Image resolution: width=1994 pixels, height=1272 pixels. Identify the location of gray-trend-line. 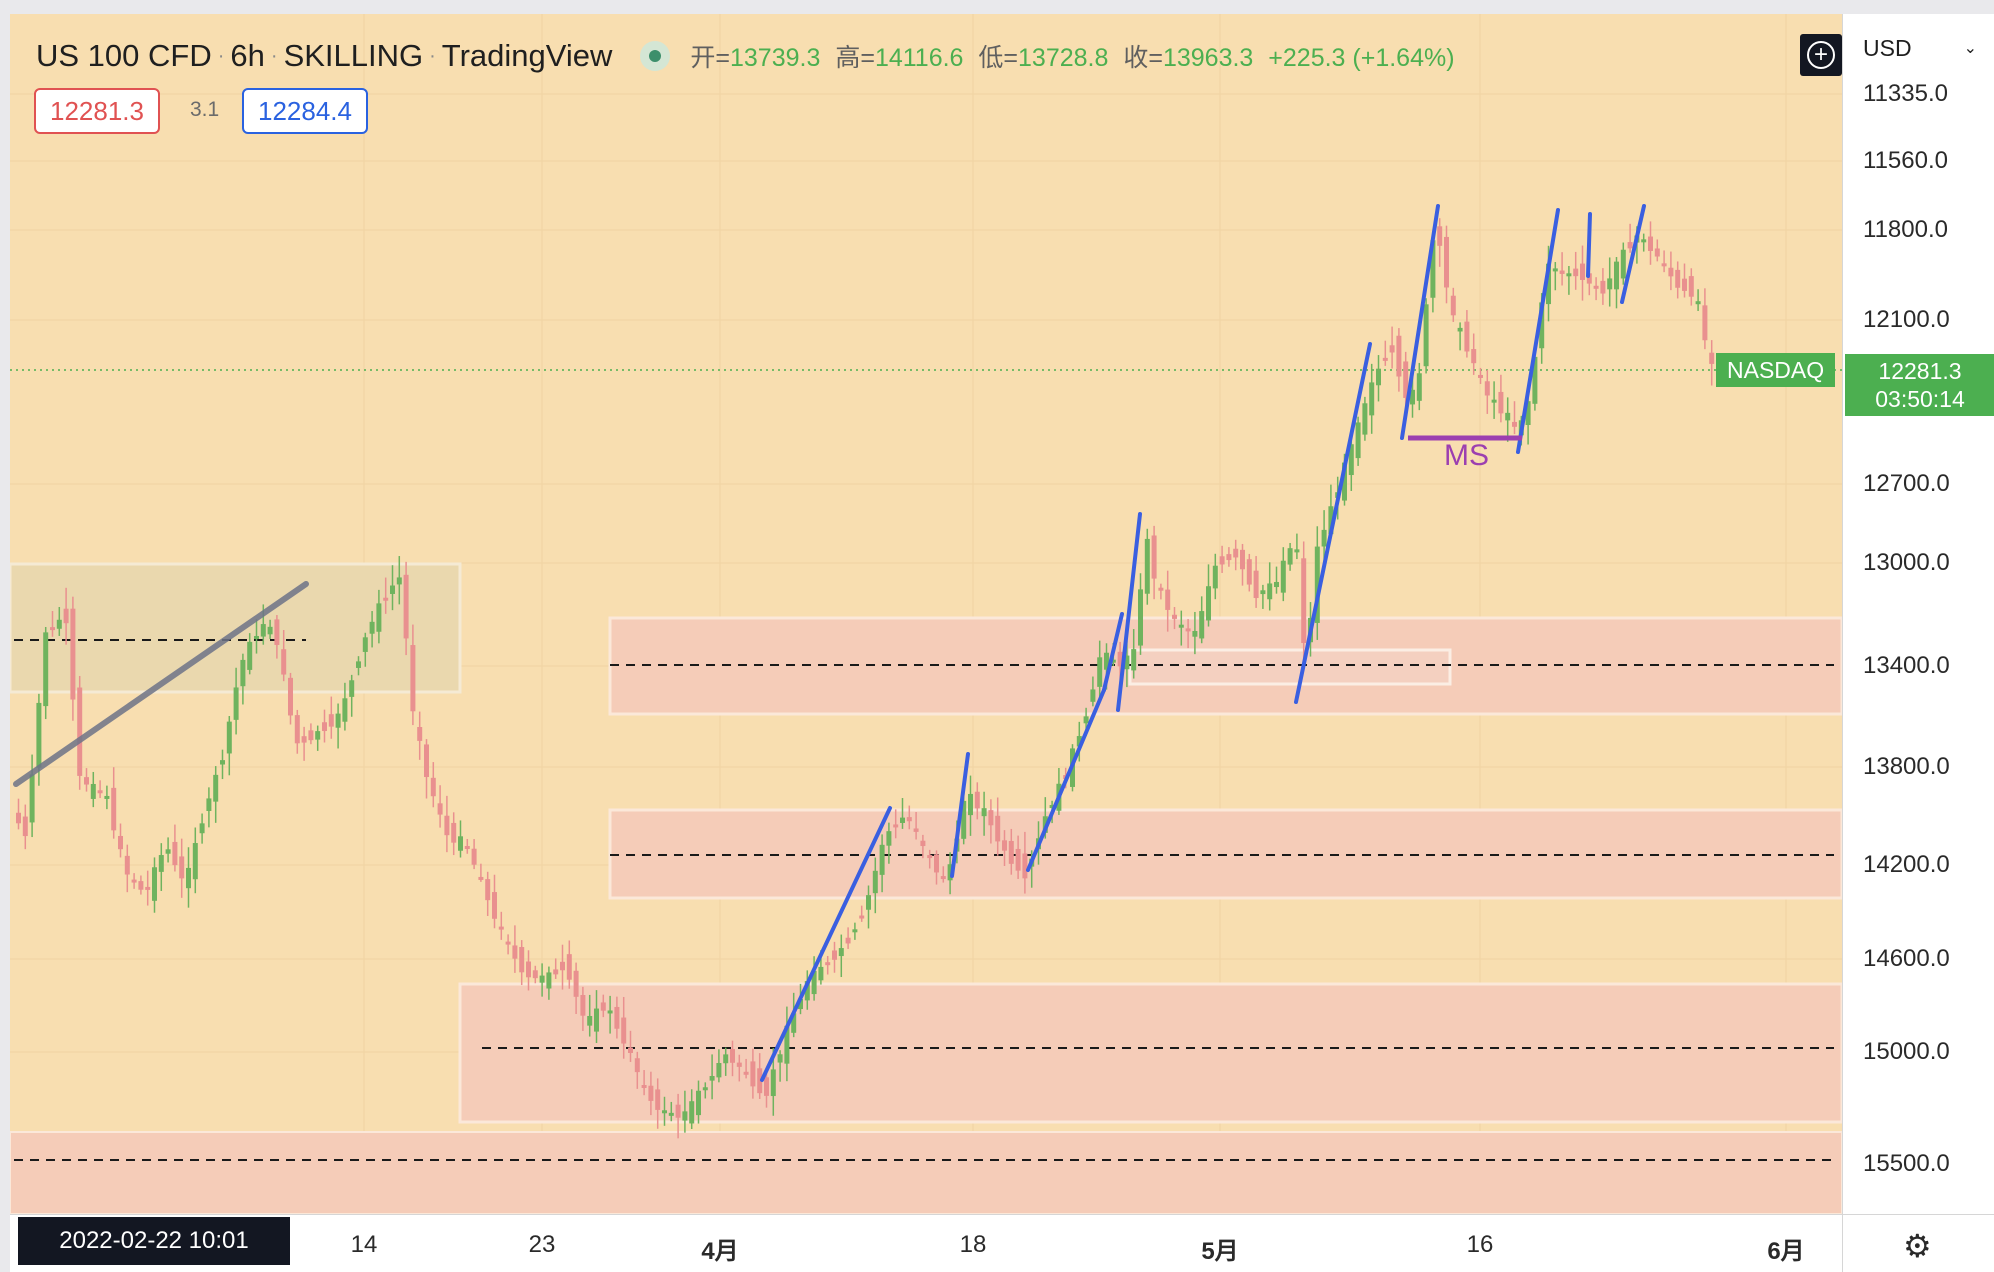
(161, 684).